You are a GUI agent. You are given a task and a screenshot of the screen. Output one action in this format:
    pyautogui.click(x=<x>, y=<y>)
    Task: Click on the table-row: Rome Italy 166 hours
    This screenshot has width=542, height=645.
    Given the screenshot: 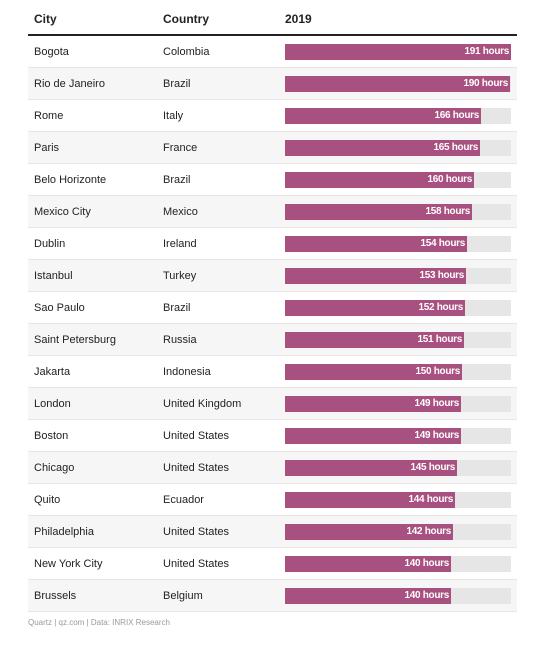 What is the action you would take?
    pyautogui.click(x=272, y=116)
    